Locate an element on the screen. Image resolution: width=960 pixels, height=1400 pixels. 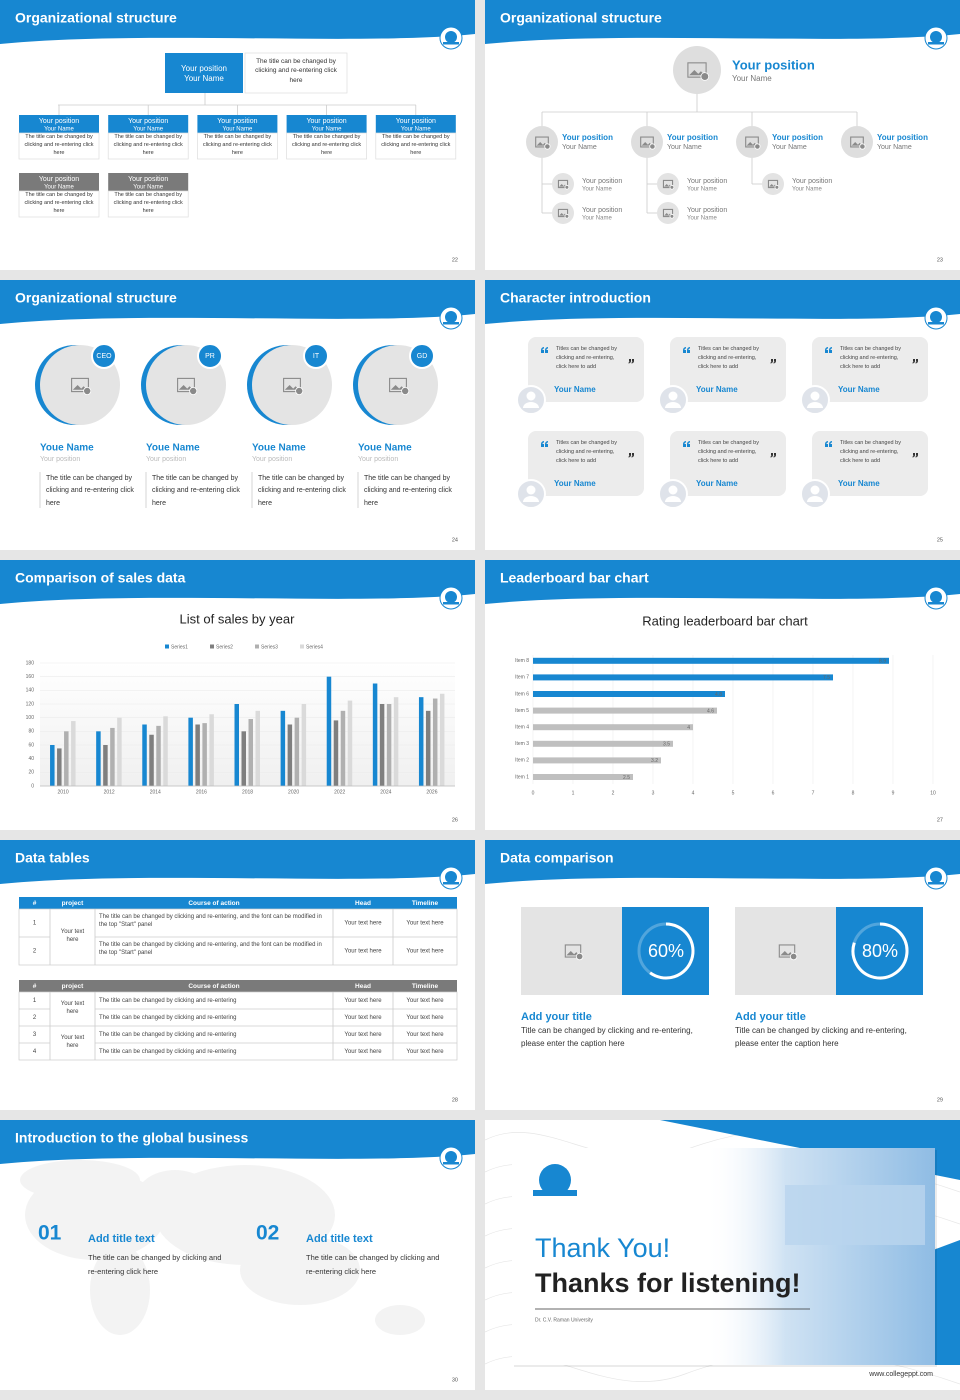
header-band is located at coordinates (722, 302).